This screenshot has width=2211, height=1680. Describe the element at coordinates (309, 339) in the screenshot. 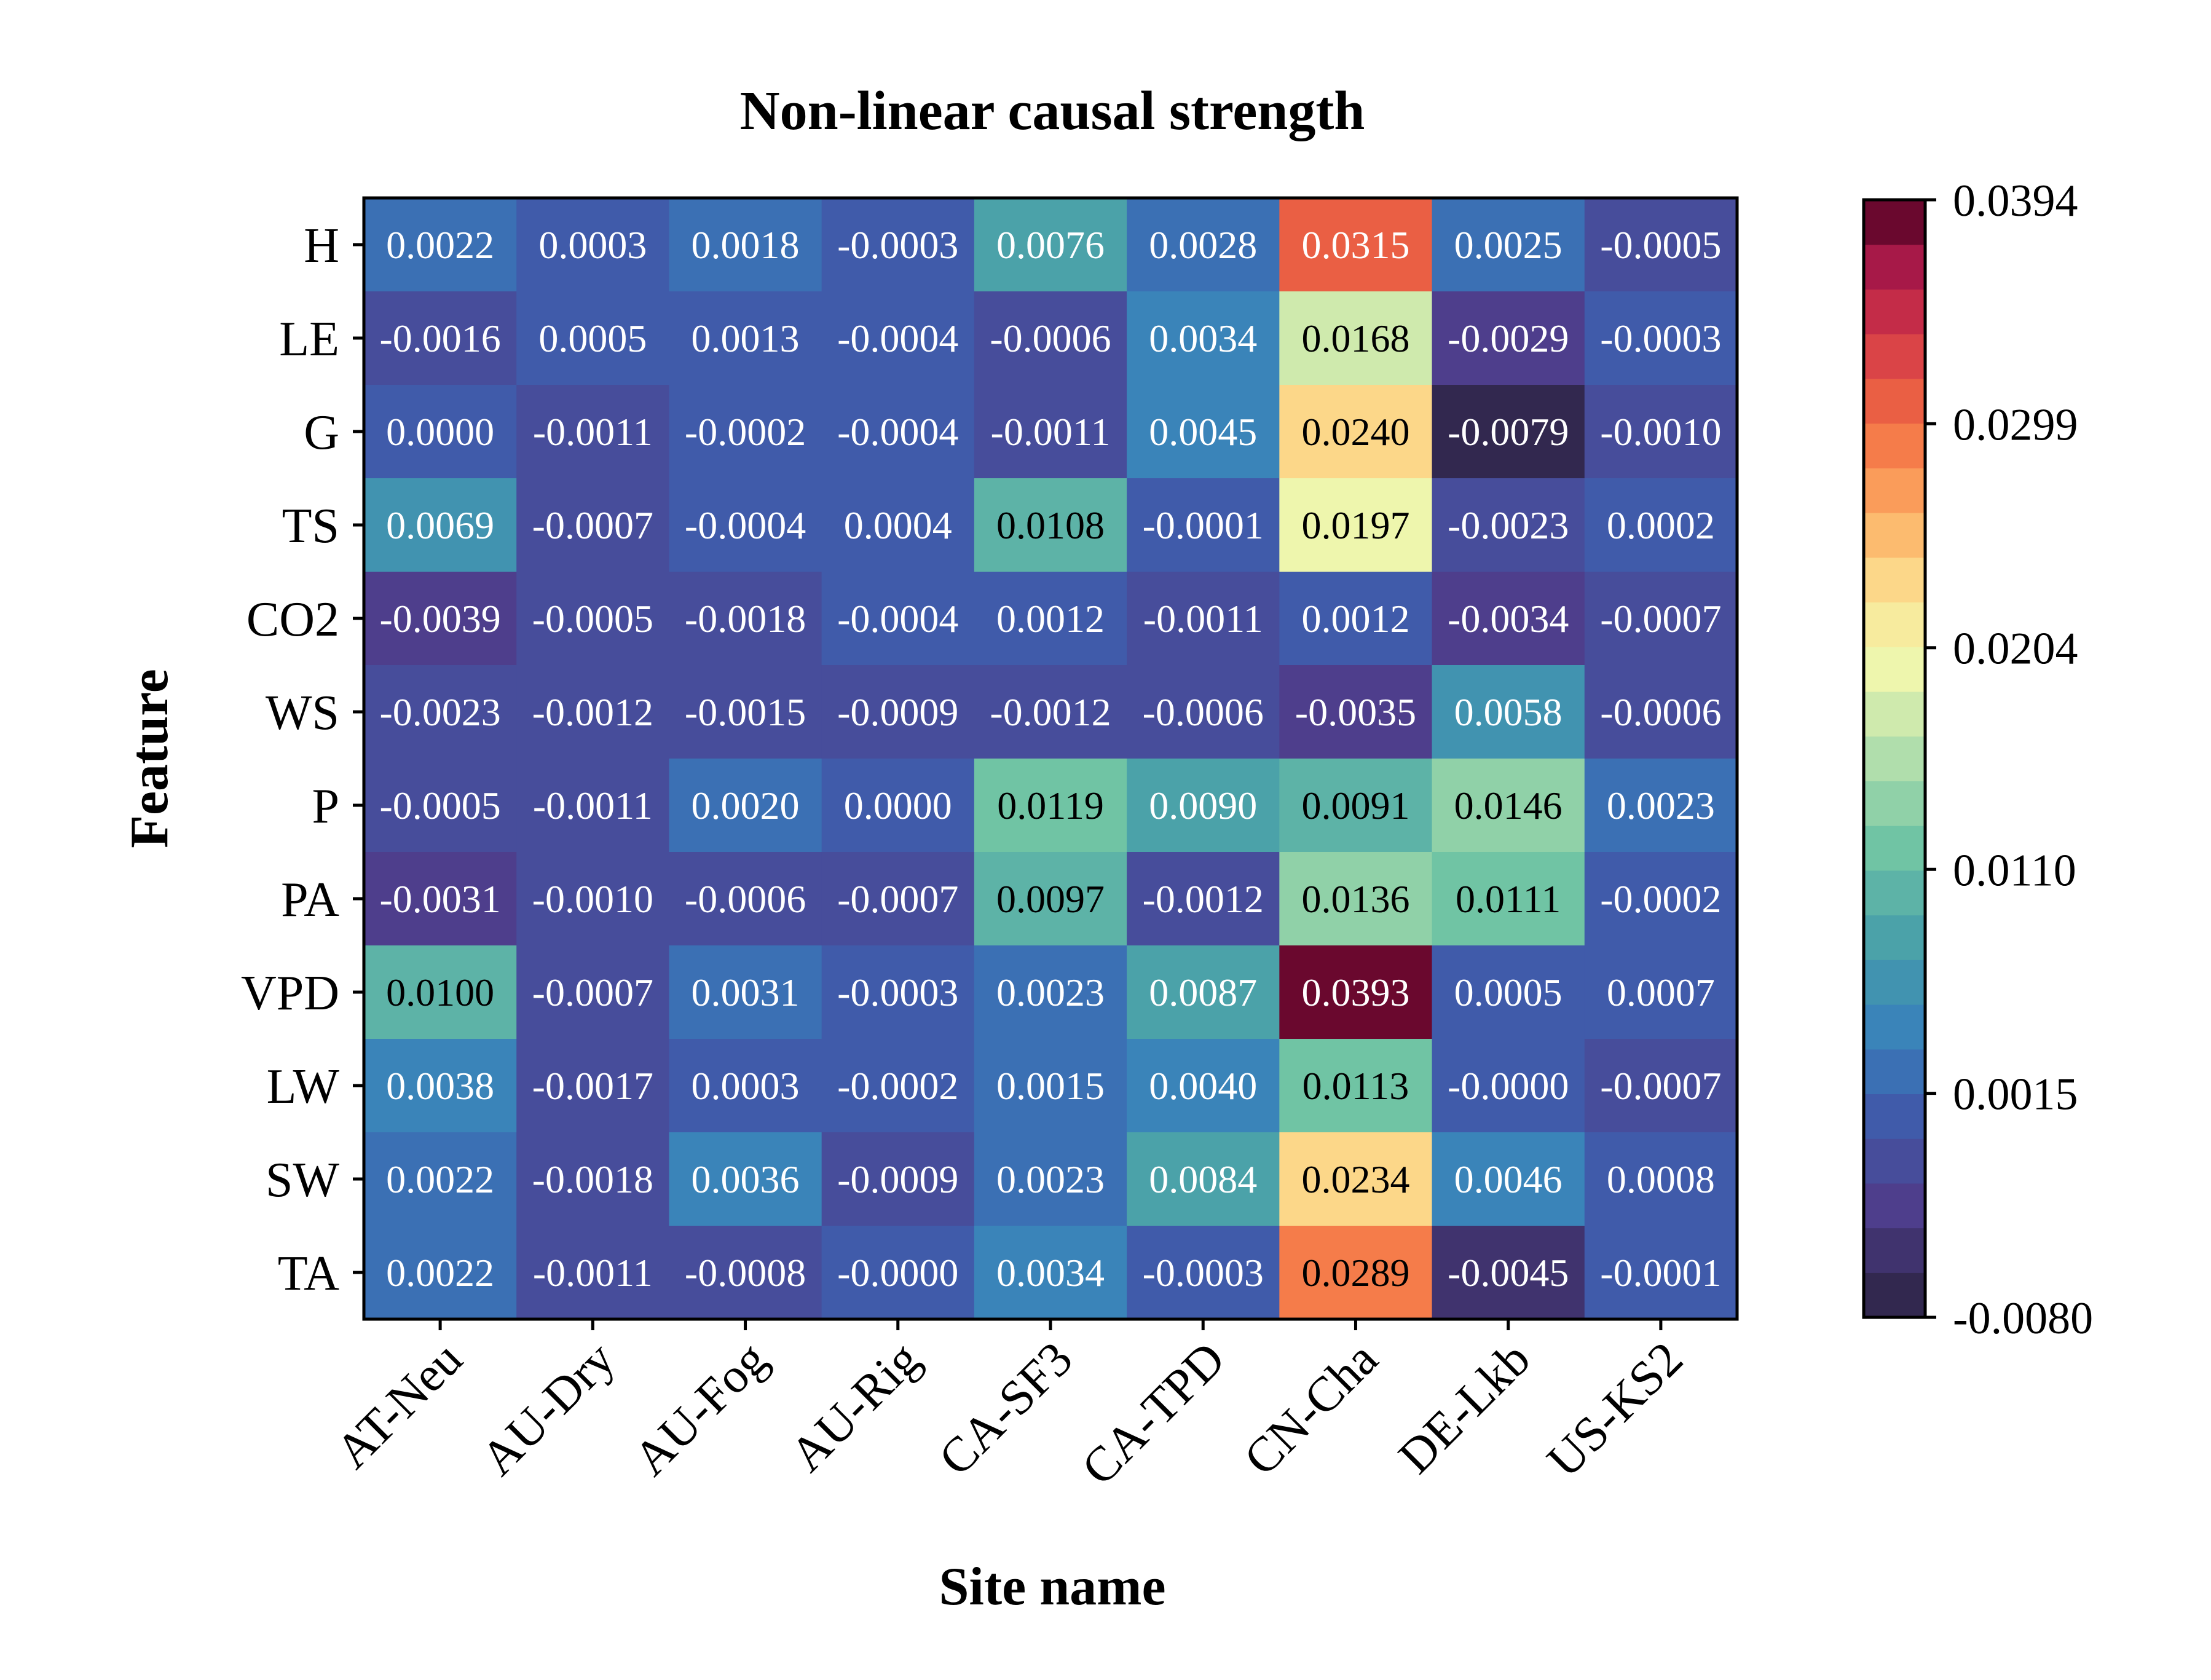

I see `y-tick-label: LE` at that location.